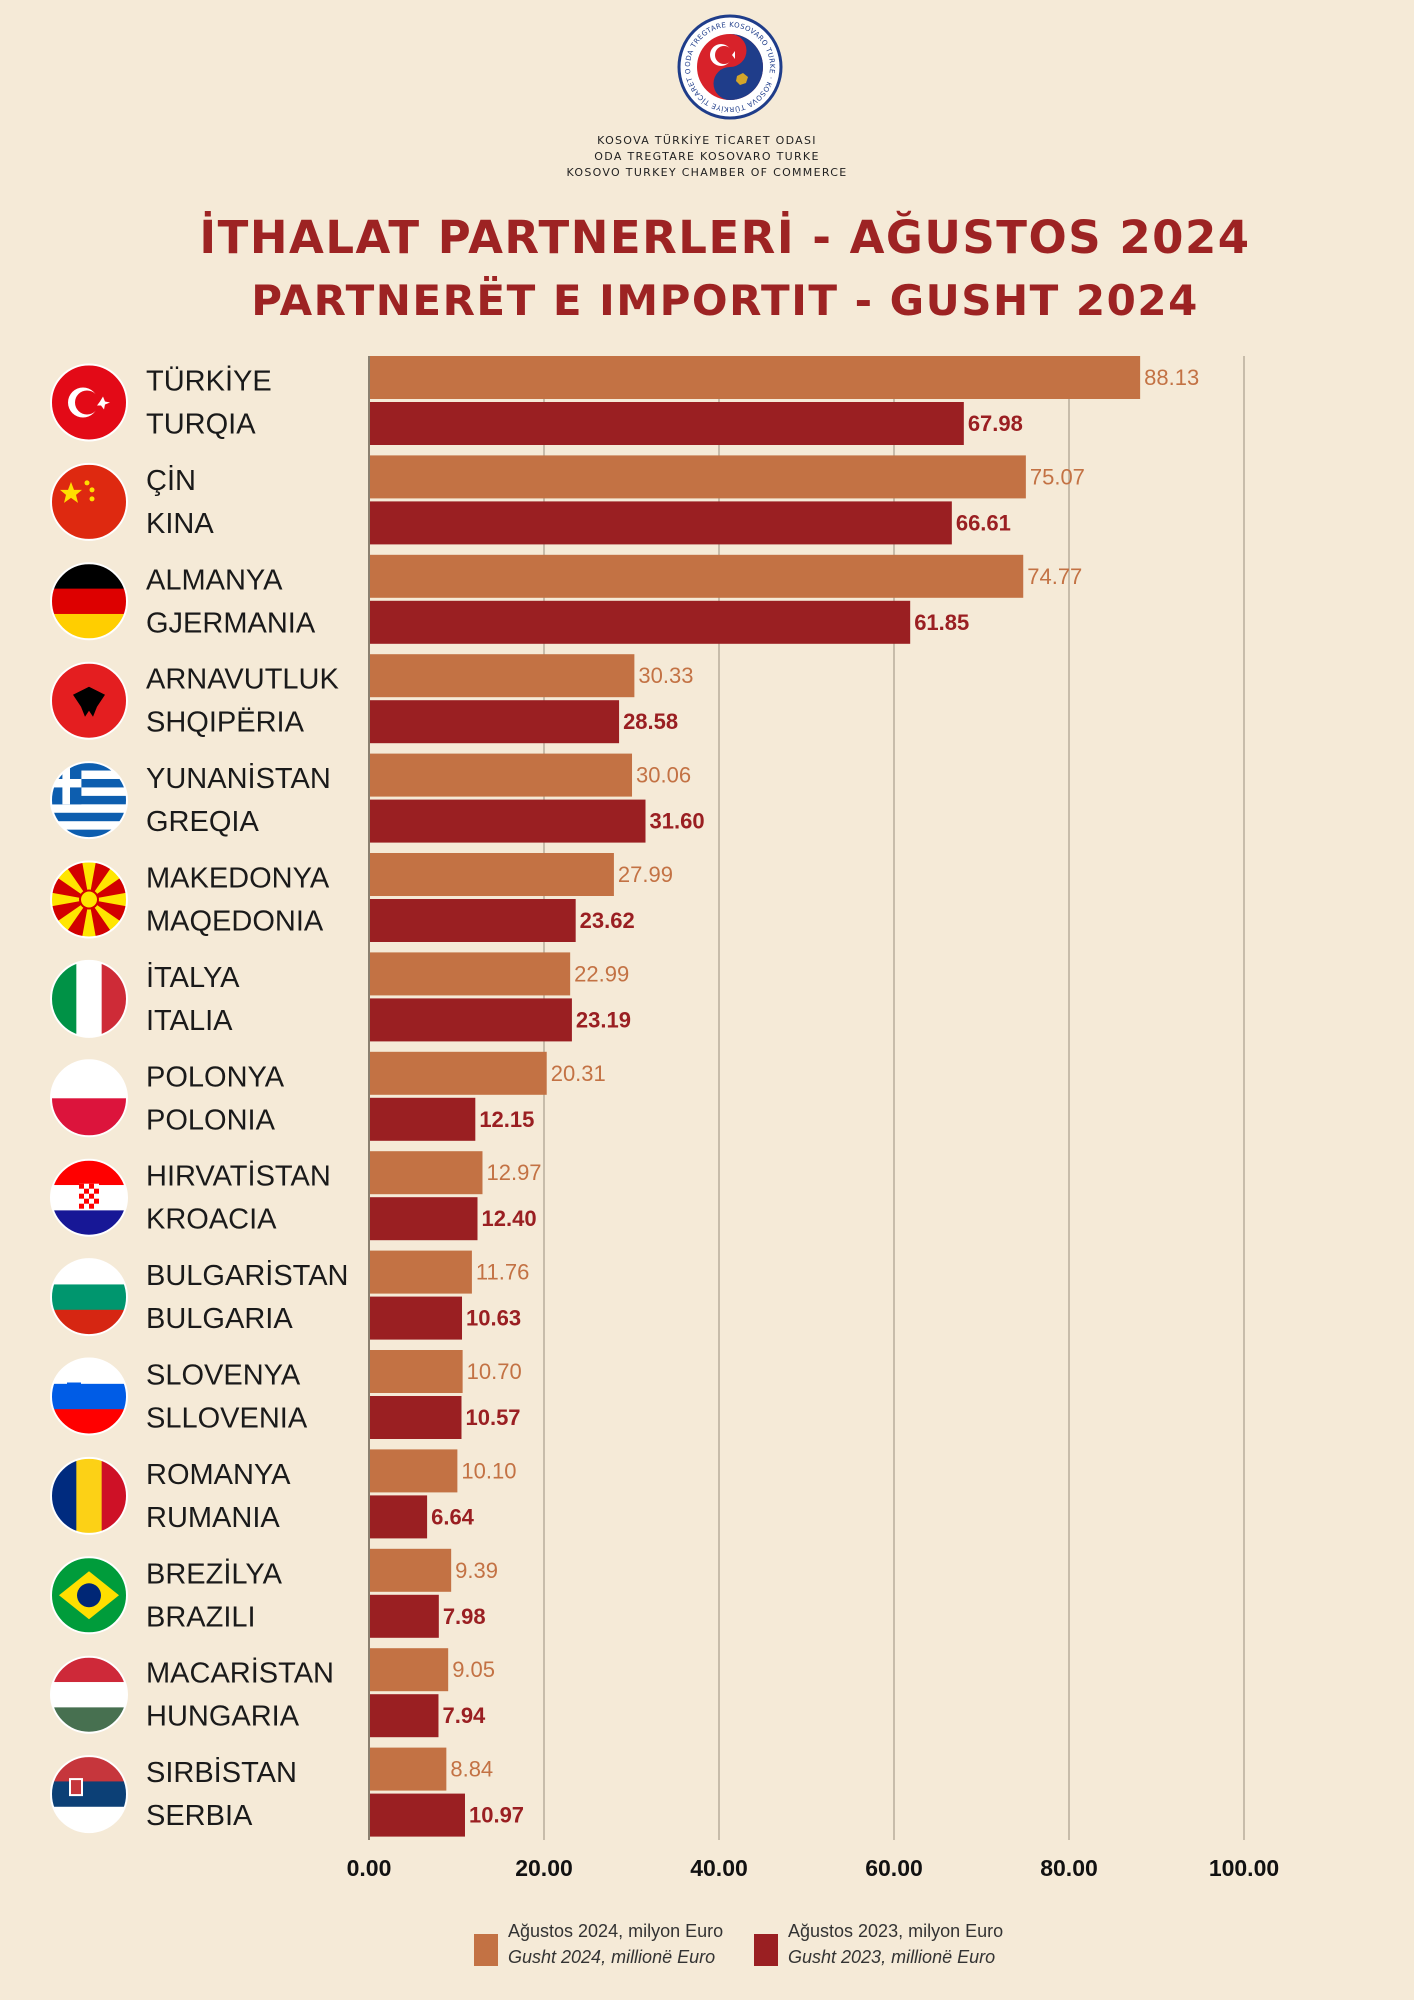  I want to click on poland-flag-icon, so click(89, 1098).